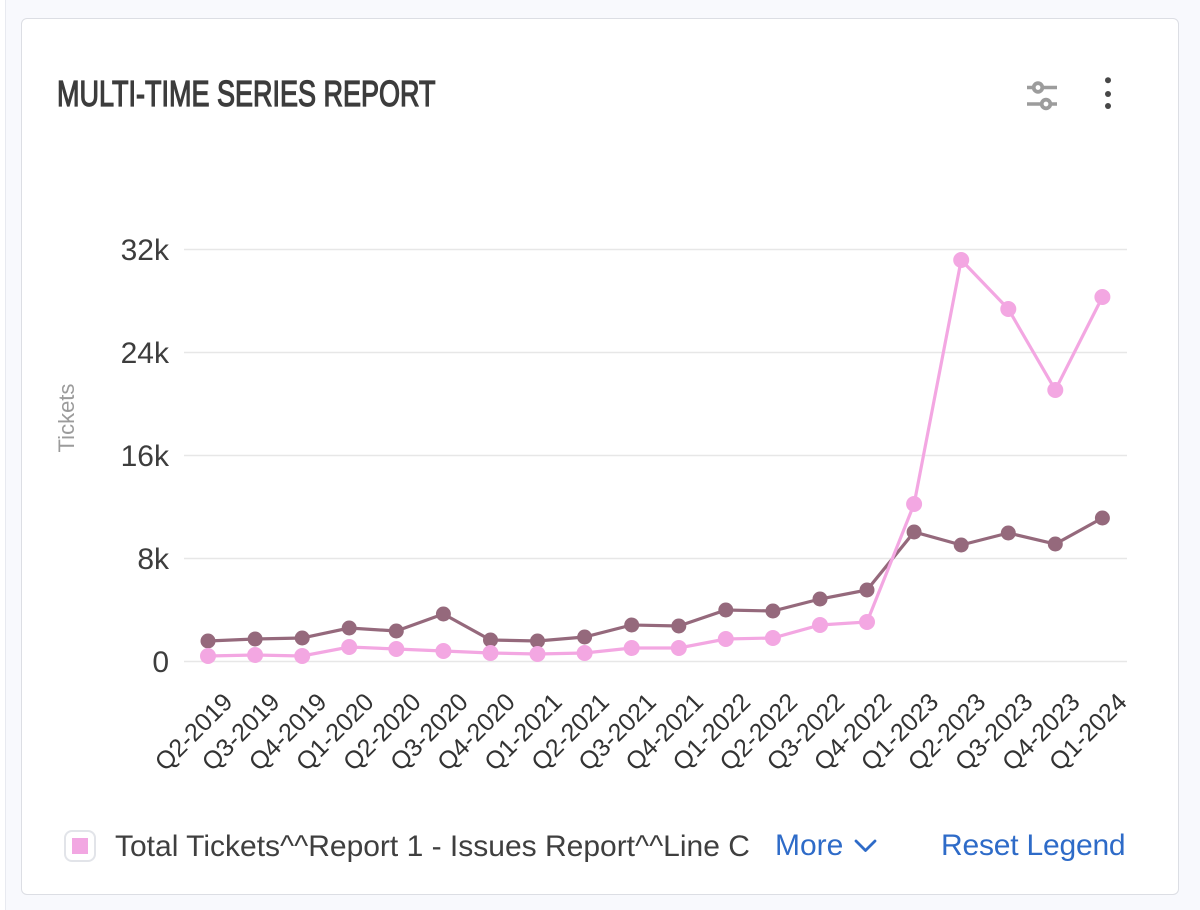 The width and height of the screenshot is (1200, 910). I want to click on svg-text: Tickets, so click(66, 418).